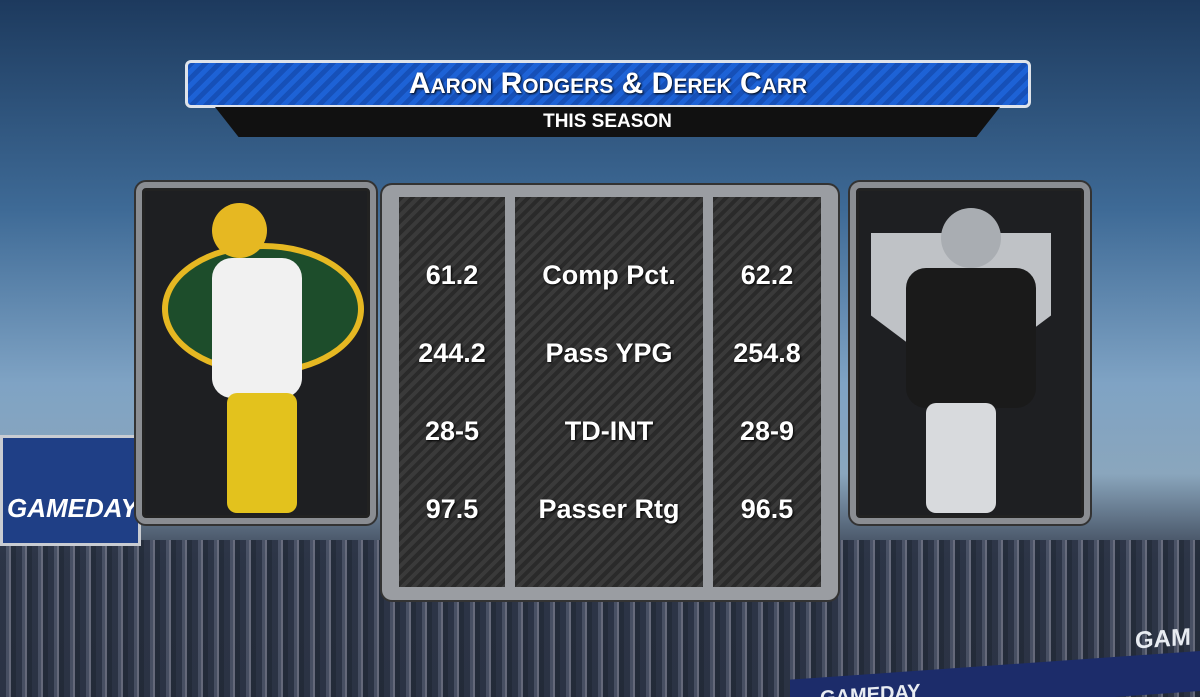 This screenshot has width=1200, height=697. I want to click on right-value: 28-9, so click(767, 431).